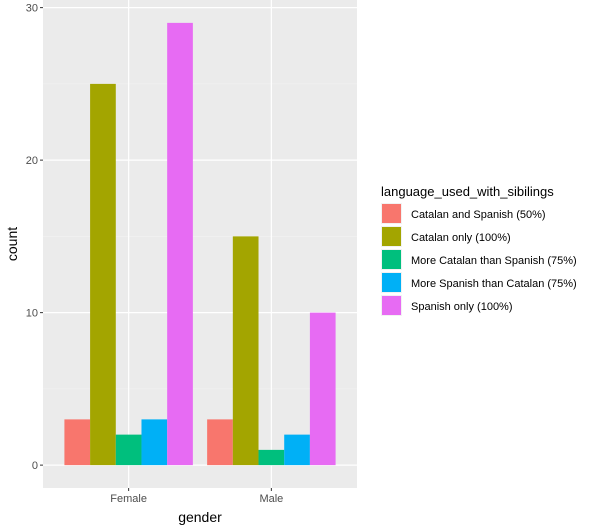 This screenshot has height=532, width=602. Describe the element at coordinates (200, 517) in the screenshot. I see `x-axis-title: gender` at that location.